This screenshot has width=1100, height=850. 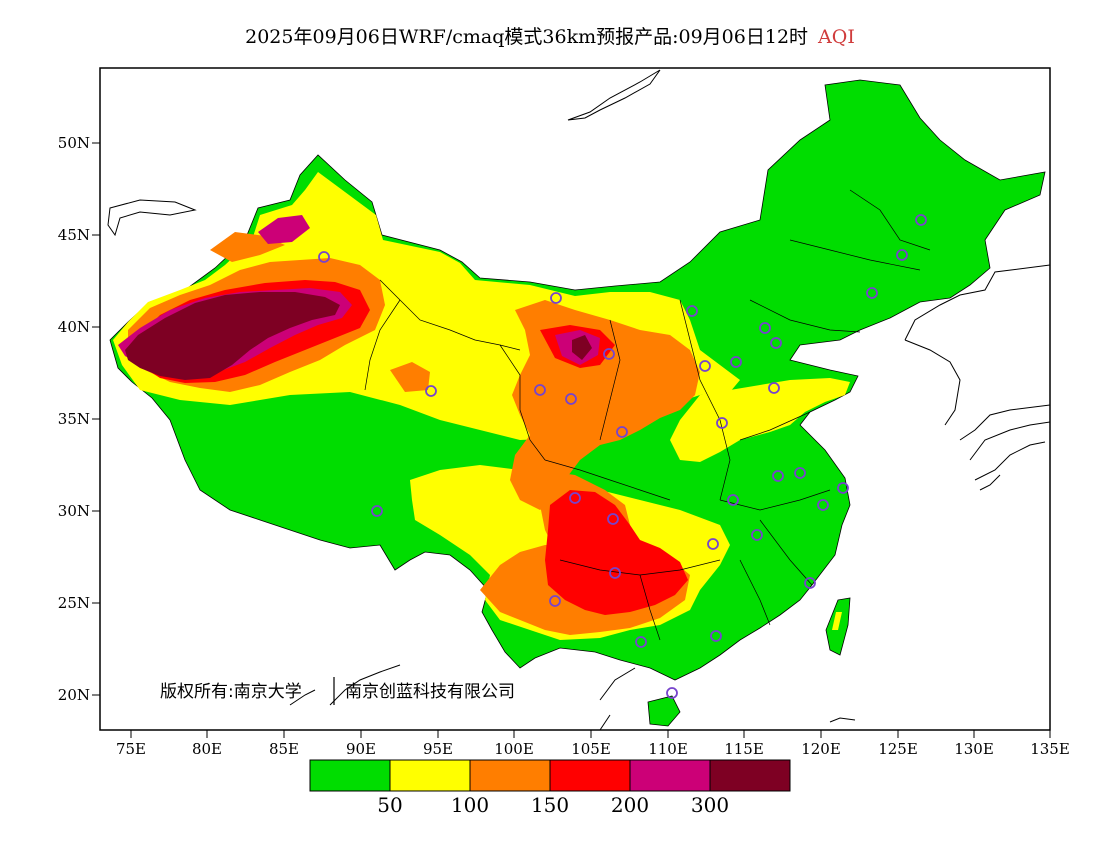 I want to click on lon-label-110e: 110E, so click(x=668, y=749).